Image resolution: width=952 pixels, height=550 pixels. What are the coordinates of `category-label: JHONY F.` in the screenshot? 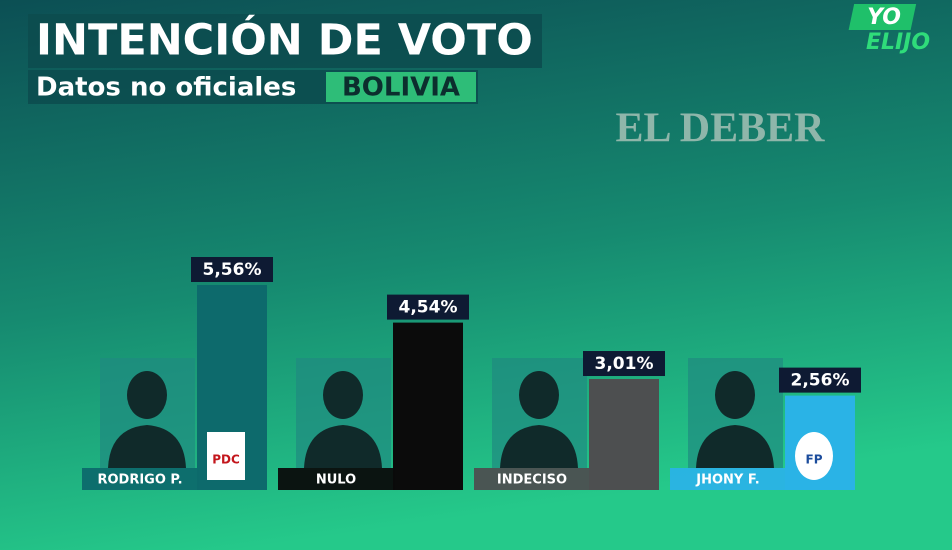 It's located at (727, 480).